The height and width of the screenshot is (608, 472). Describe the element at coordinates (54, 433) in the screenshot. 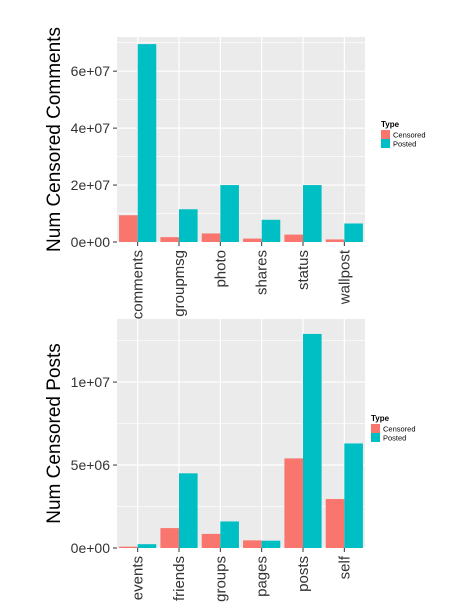

I see `y-axis-title: Num Censored Posts` at that location.